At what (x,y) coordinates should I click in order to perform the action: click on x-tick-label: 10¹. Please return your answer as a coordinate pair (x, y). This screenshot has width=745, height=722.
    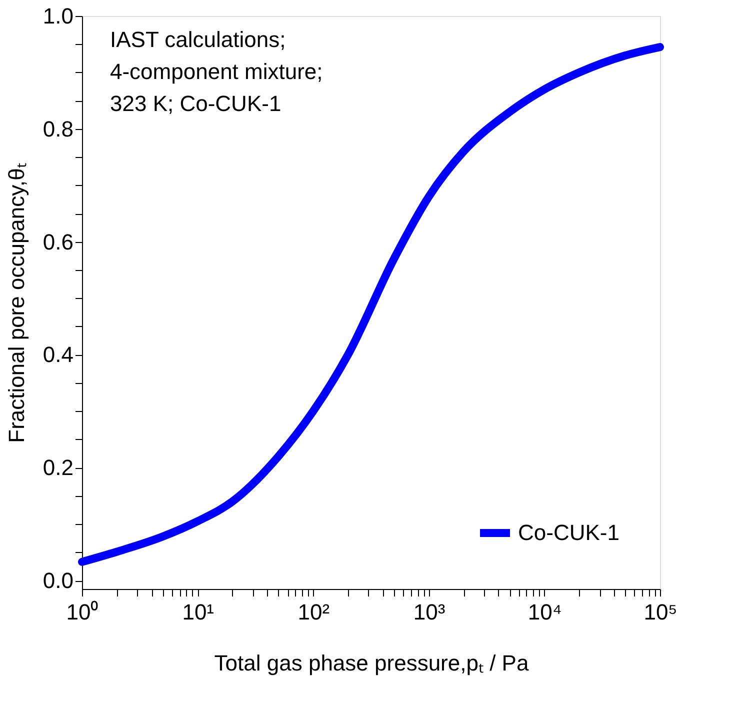
    Looking at the image, I should click on (198, 612).